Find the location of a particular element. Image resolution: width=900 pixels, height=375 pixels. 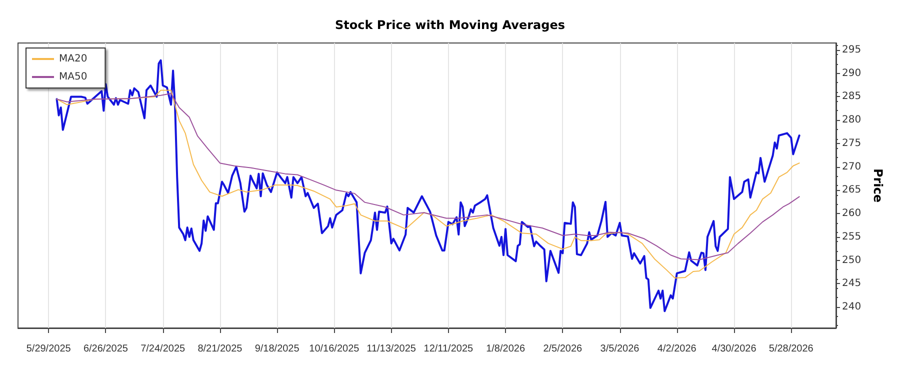

y-tick-label: 275 is located at coordinates (852, 143).